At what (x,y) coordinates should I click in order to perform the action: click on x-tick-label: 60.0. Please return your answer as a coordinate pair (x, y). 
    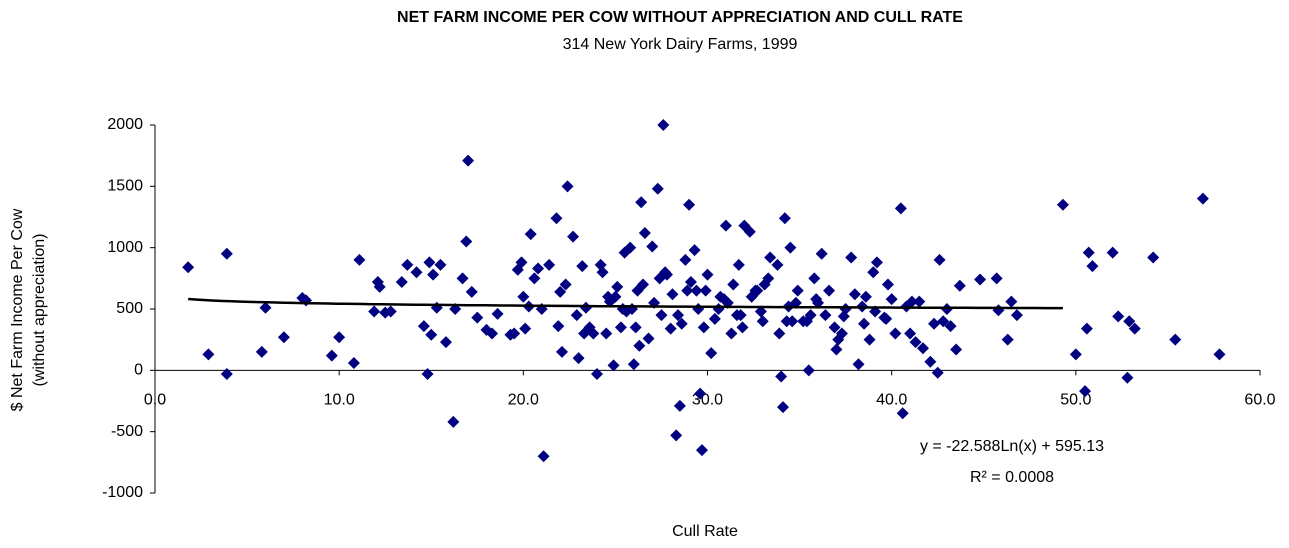
    Looking at the image, I should click on (1259, 400).